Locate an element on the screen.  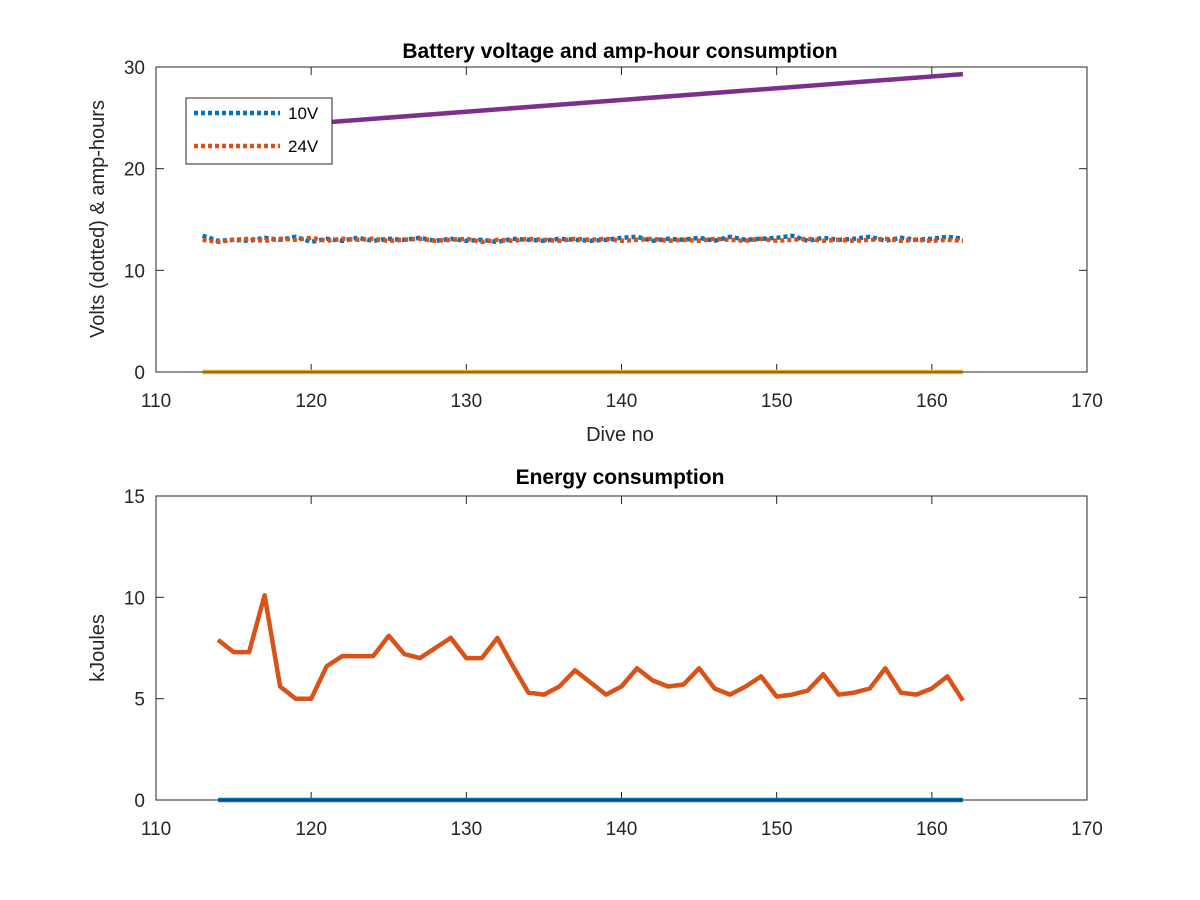
y-tick-label: 5 is located at coordinates (139, 700).